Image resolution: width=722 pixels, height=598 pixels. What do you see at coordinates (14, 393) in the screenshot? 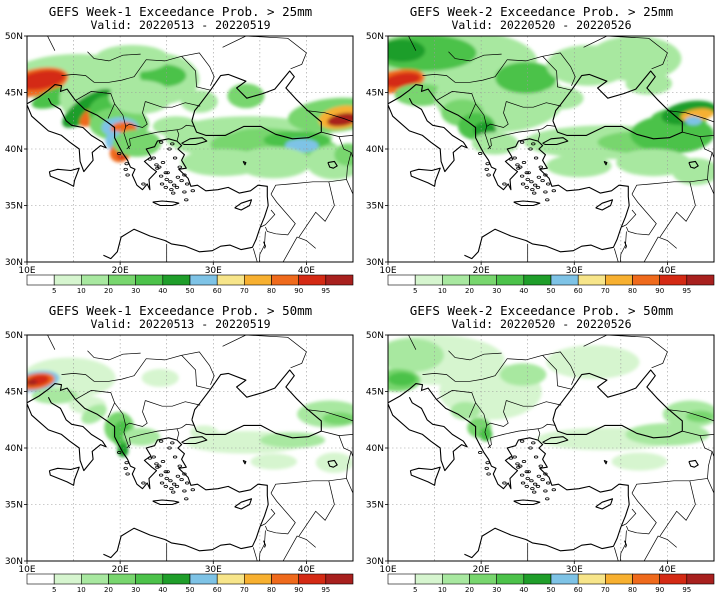
I see `lat-label: 45N` at bounding box center [14, 393].